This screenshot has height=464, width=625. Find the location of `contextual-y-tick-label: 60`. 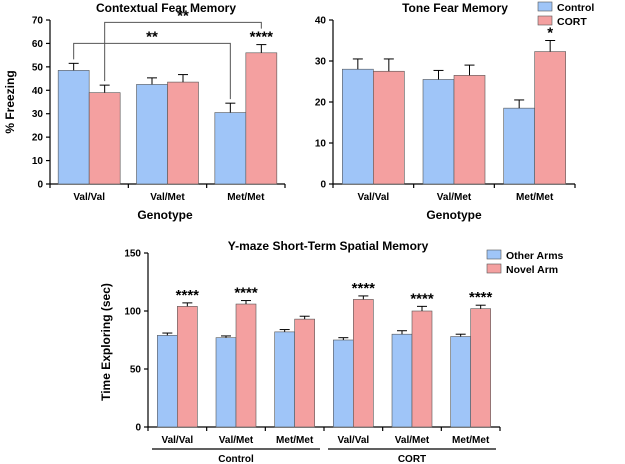

contextual-y-tick-label: 60 is located at coordinates (38, 44).